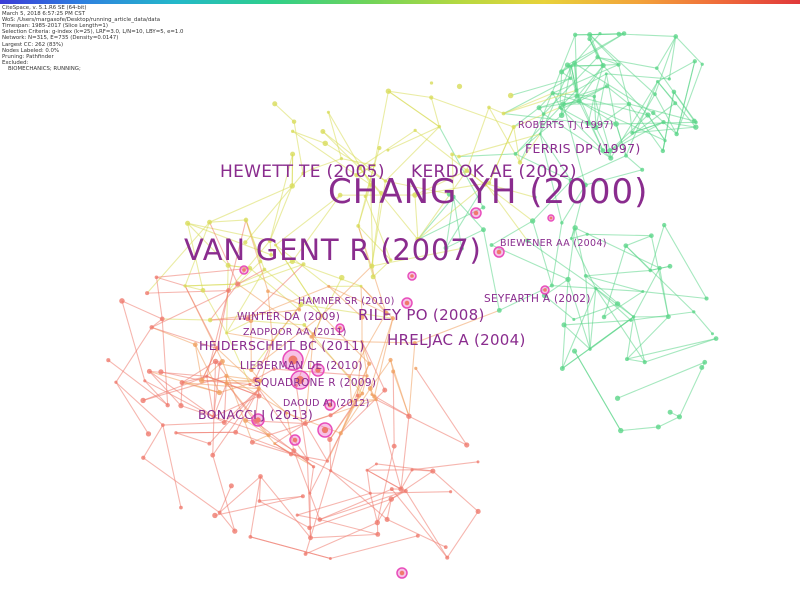 The image size is (800, 590). I want to click on node-label-zadpoor: ZADPOOR AA (2011), so click(295, 332).